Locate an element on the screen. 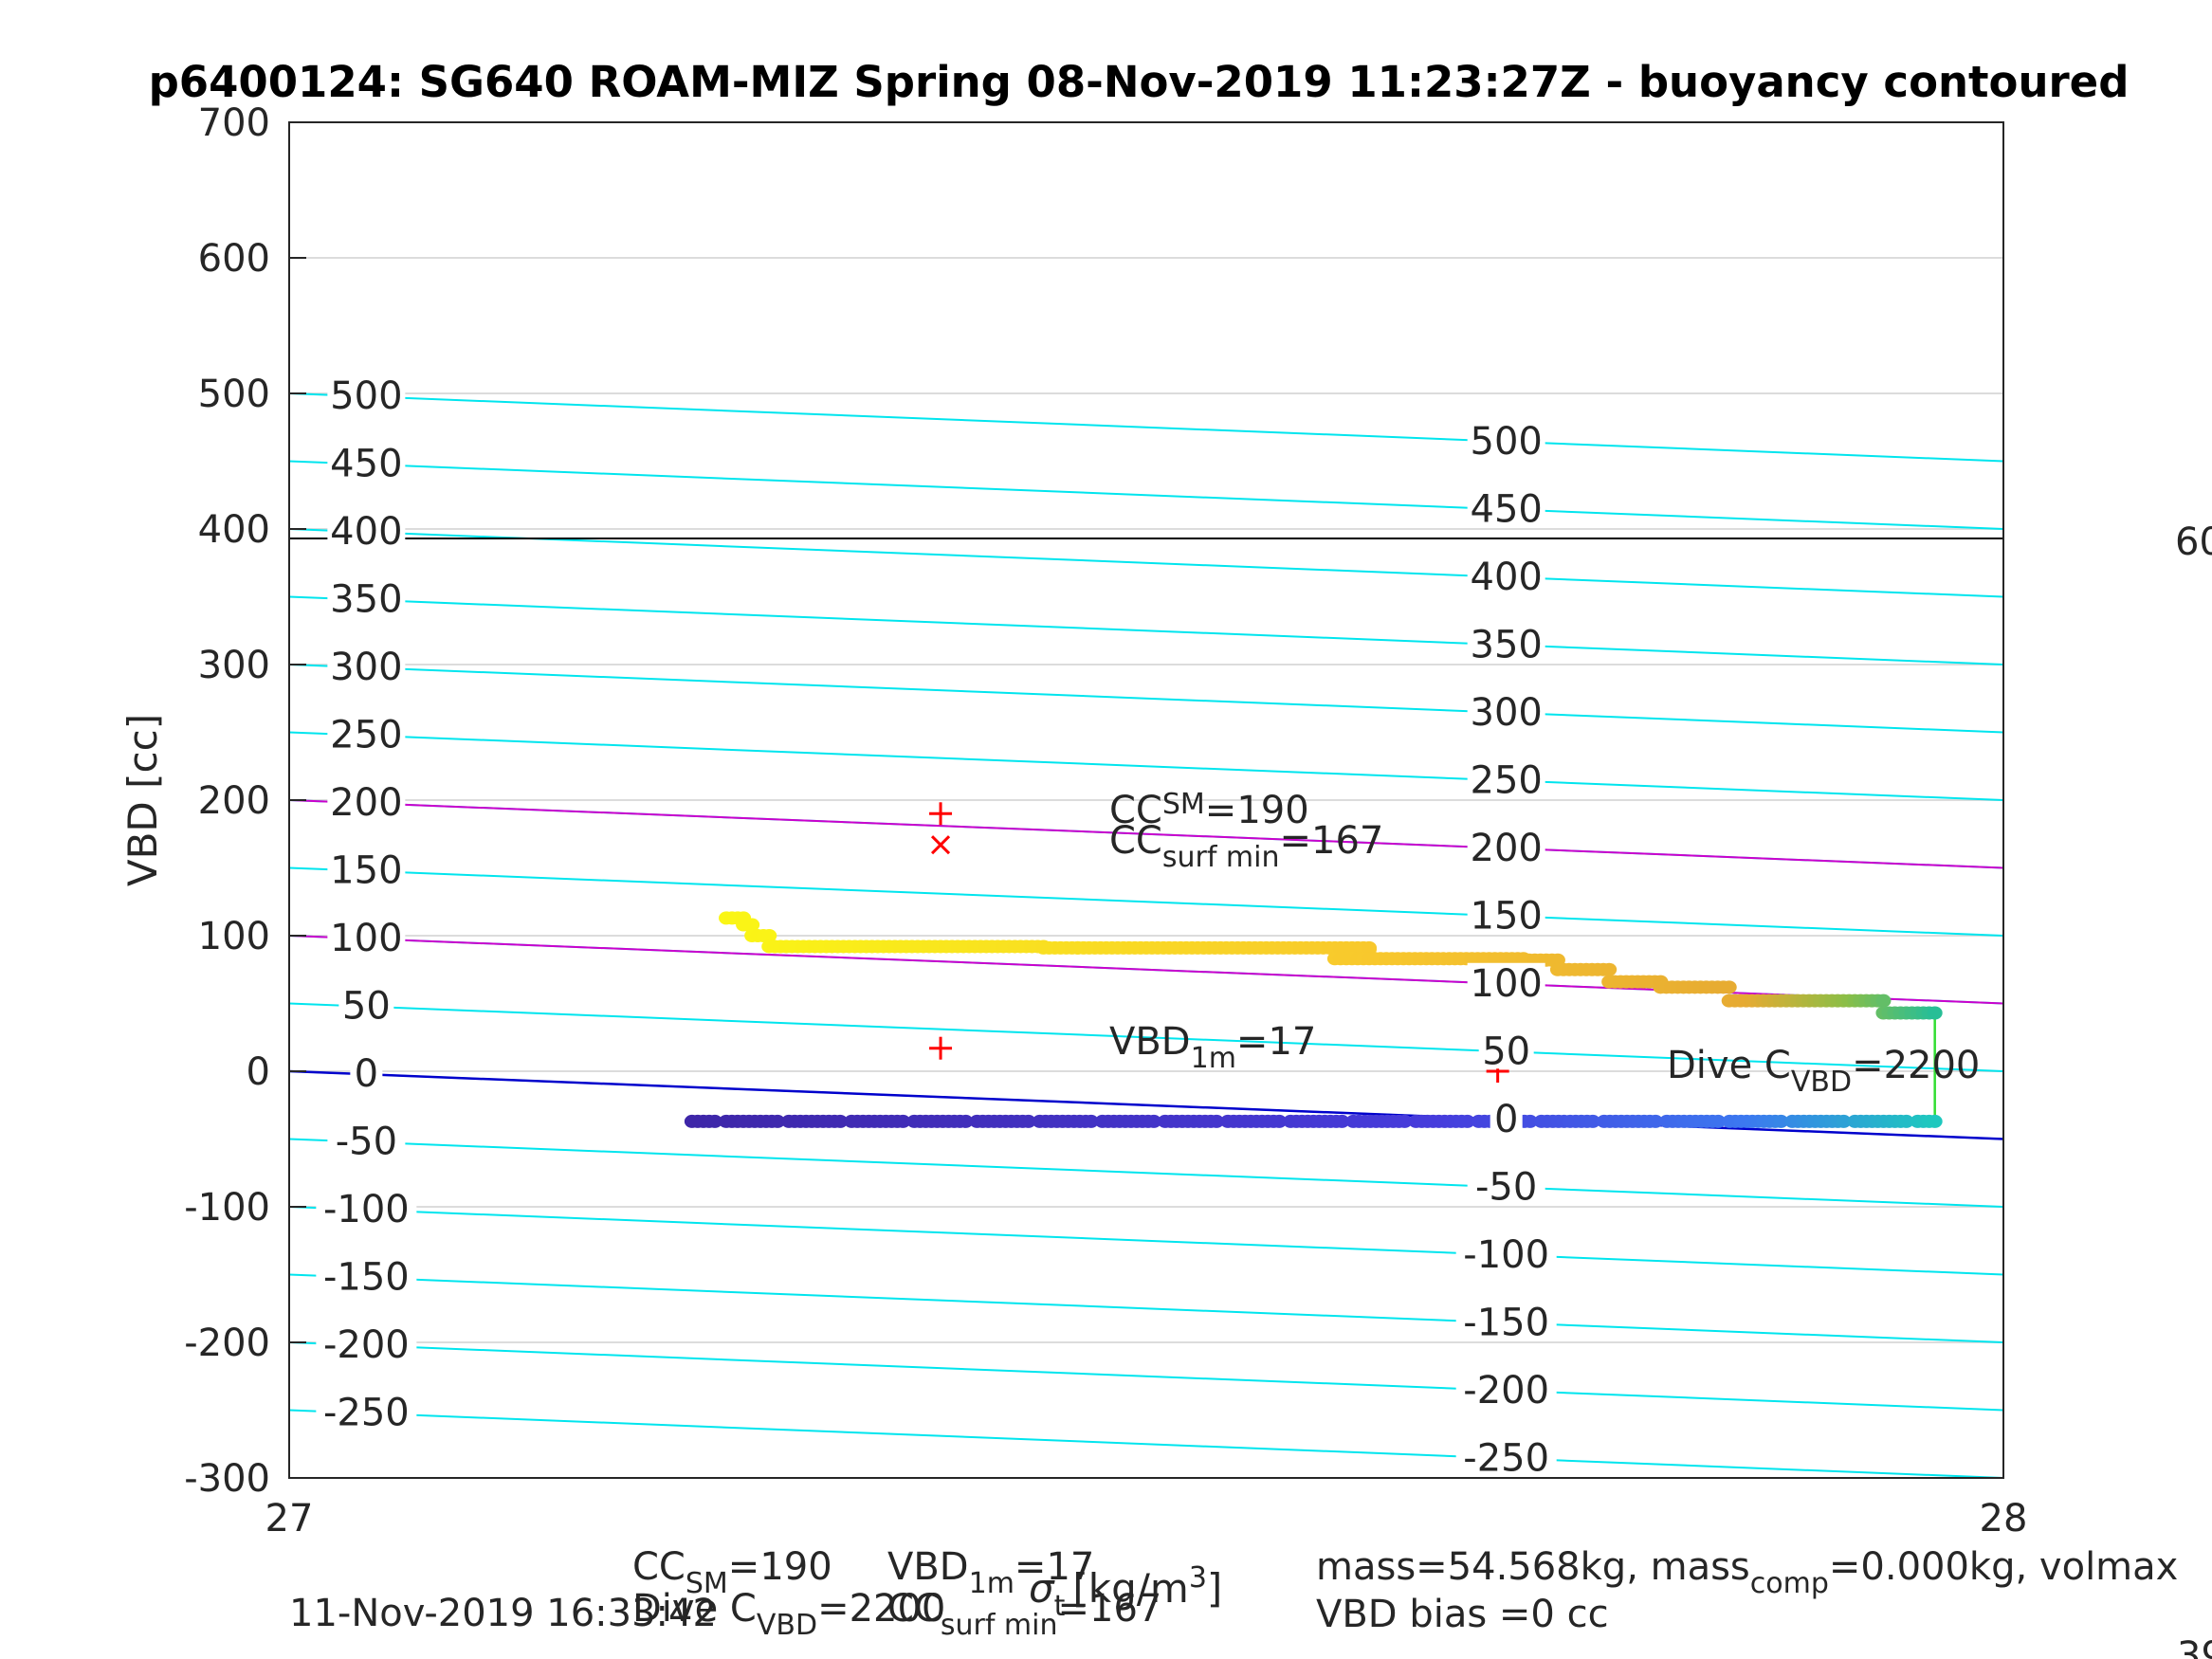  data-series is located at coordinates (1313, 1019).